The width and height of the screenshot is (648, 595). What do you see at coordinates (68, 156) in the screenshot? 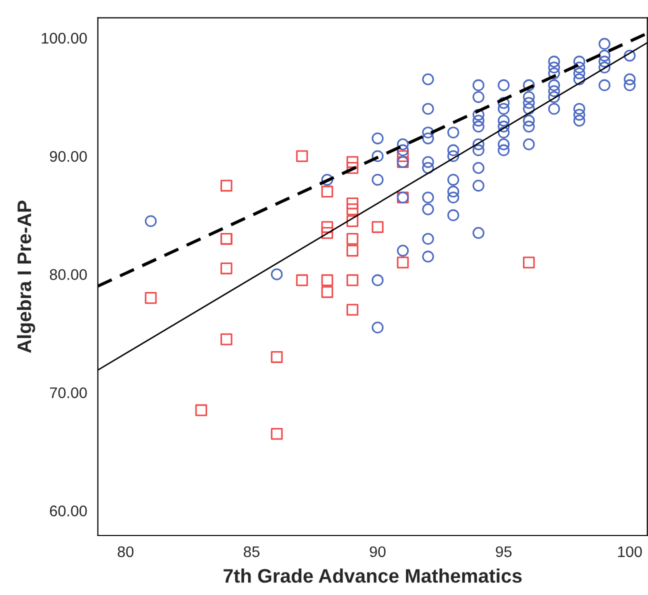
I see `y-tick-label: 90.00` at bounding box center [68, 156].